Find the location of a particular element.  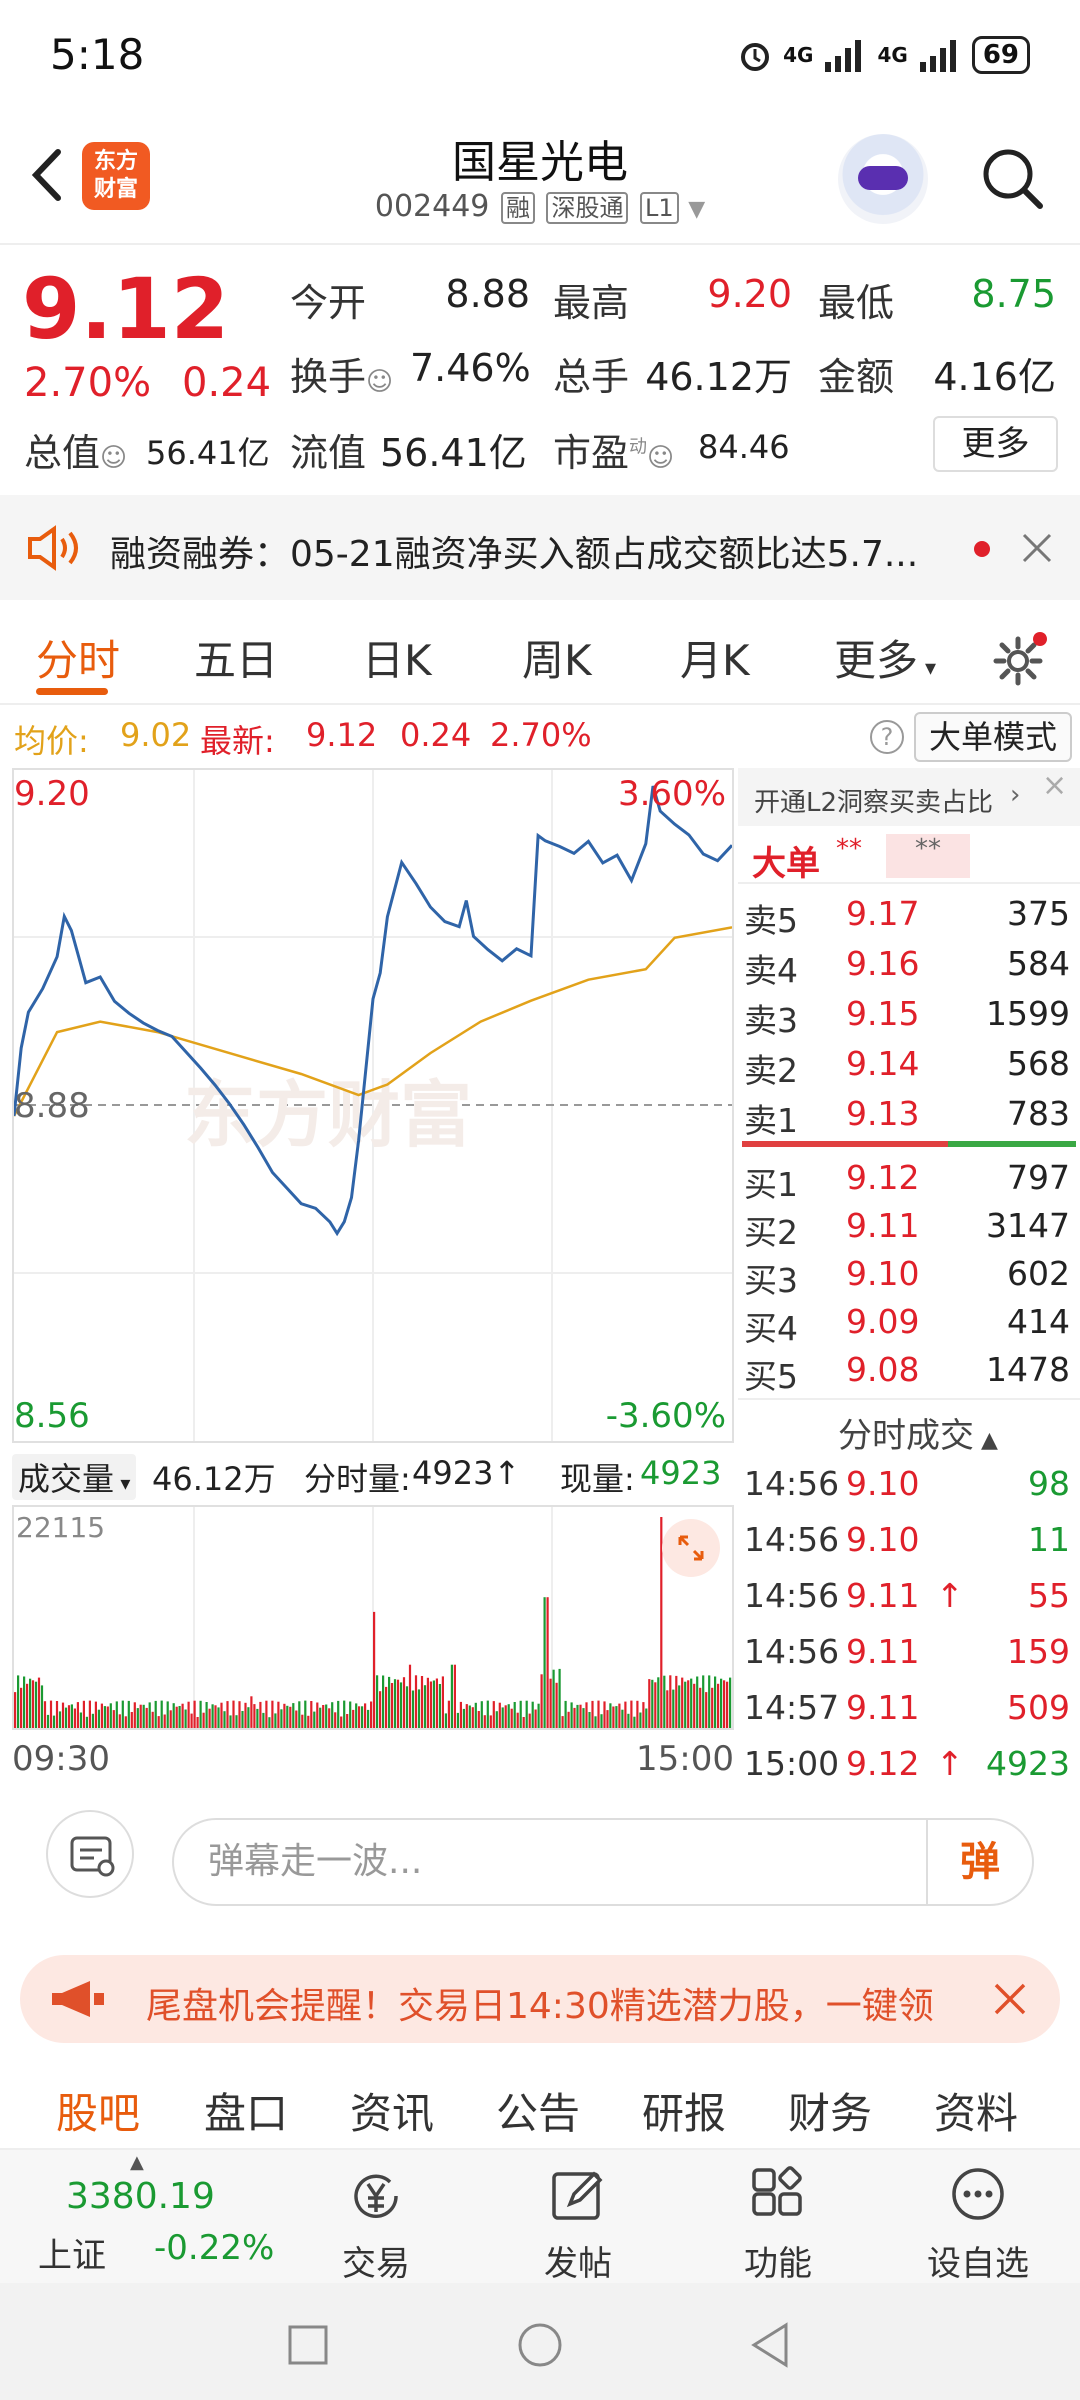

back-nav-icon is located at coordinates (770, 2345).